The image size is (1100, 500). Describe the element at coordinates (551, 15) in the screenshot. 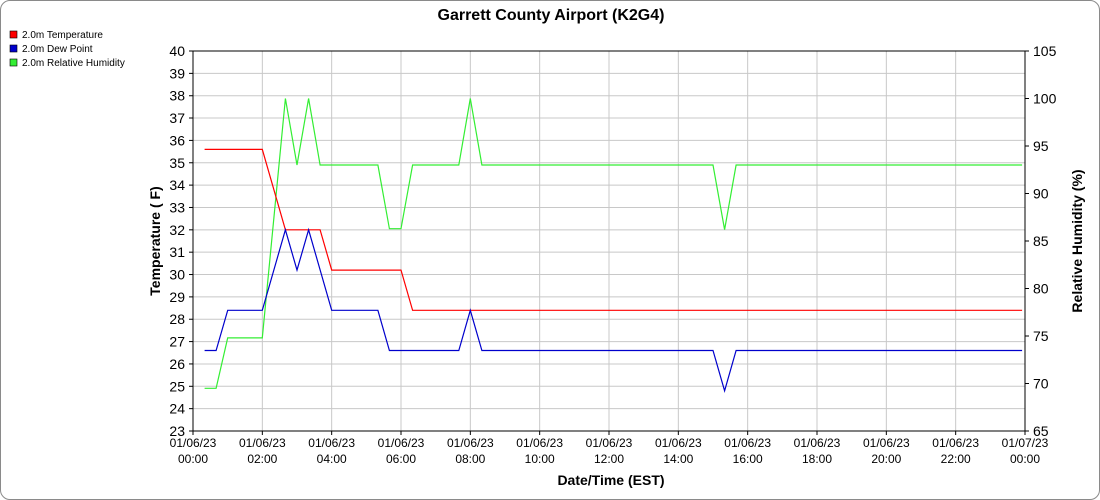

I see `chart-title: Garrett County Airport (K2G4)` at that location.